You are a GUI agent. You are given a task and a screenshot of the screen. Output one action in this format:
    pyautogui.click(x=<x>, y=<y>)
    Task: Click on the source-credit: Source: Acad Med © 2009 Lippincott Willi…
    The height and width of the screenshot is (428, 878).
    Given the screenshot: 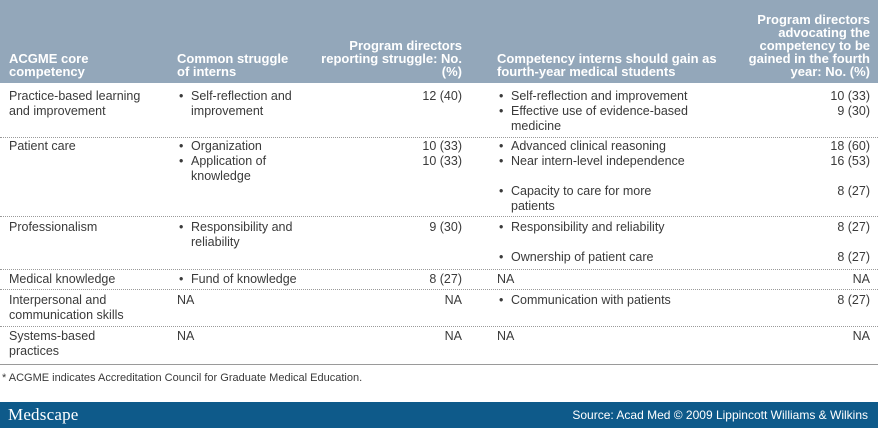 What is the action you would take?
    pyautogui.click(x=720, y=415)
    